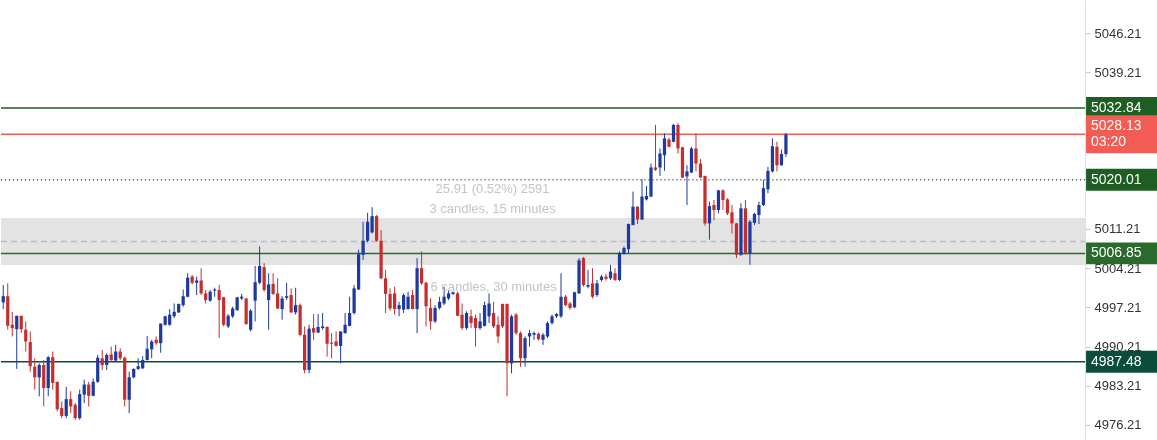  What do you see at coordinates (1118, 425) in the screenshot?
I see `y-tick-label: 4976.21` at bounding box center [1118, 425].